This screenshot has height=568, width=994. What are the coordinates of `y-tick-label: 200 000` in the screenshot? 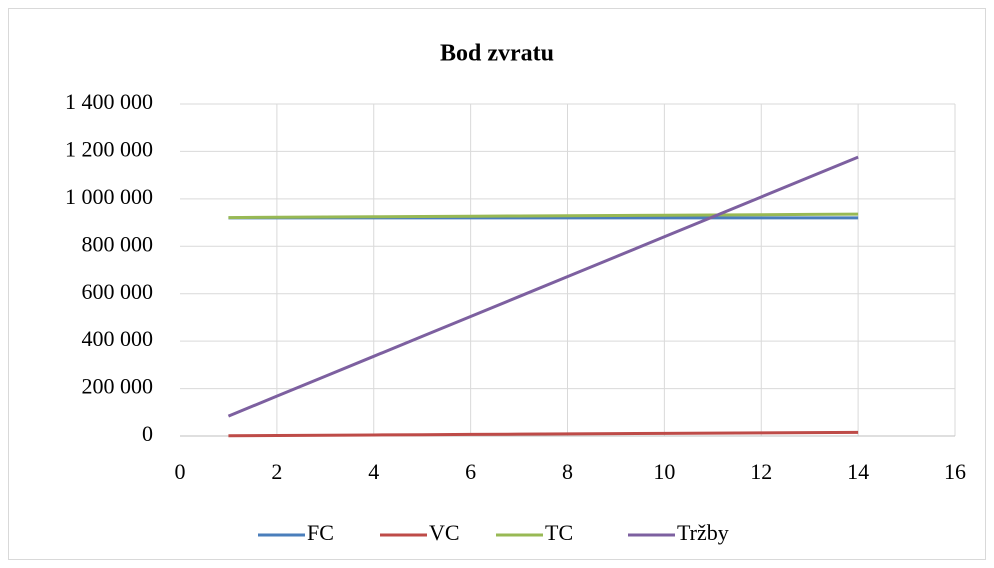 It's located at (118, 386).